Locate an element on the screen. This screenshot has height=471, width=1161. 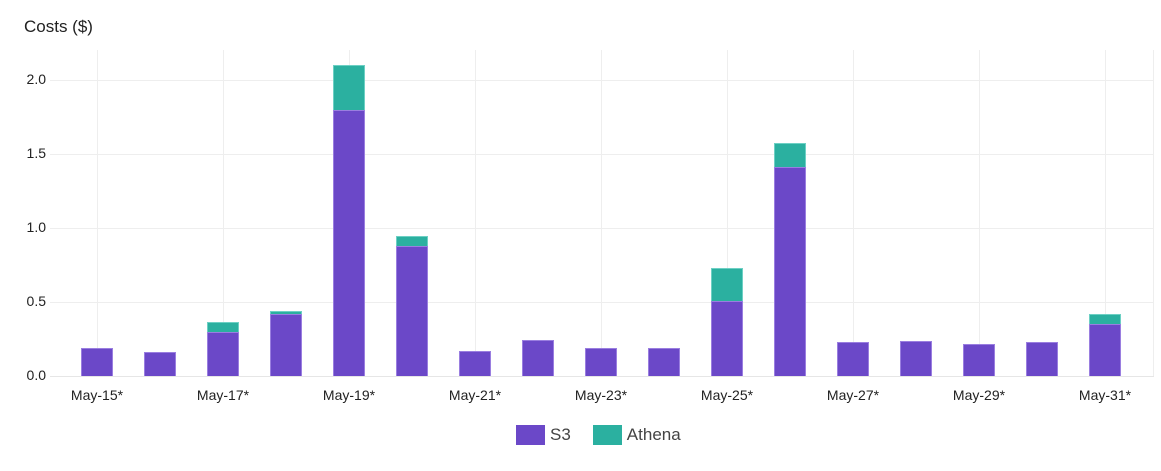
chart-title: Costs ($) is located at coordinates (58, 26).